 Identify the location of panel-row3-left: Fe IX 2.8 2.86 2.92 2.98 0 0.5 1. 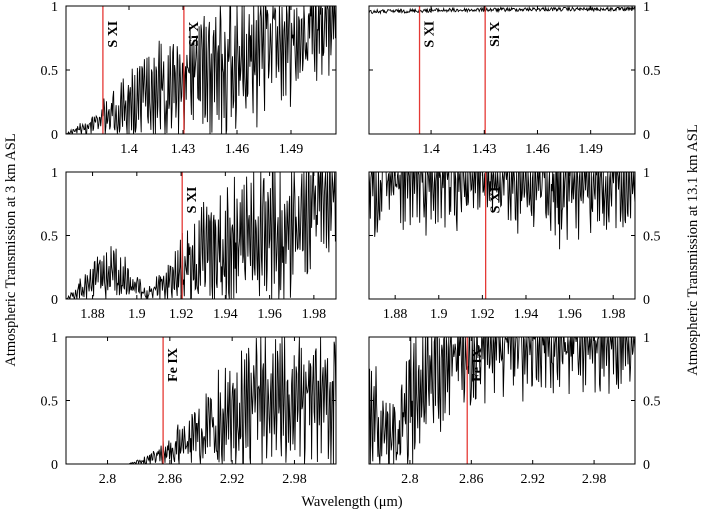
(189, 409).